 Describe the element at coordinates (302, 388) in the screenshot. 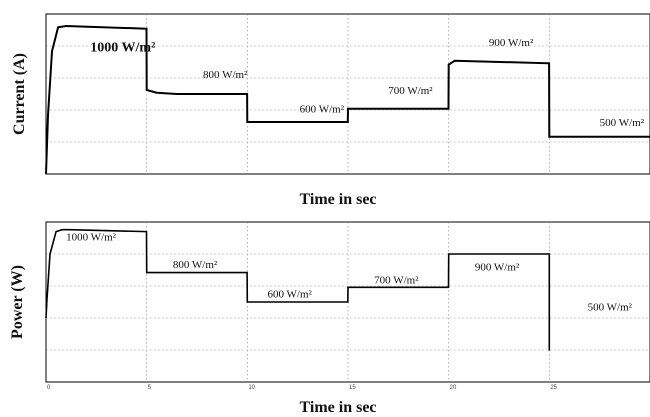

I see `power-tick-labels: 0 5 10 15 20 25` at that location.